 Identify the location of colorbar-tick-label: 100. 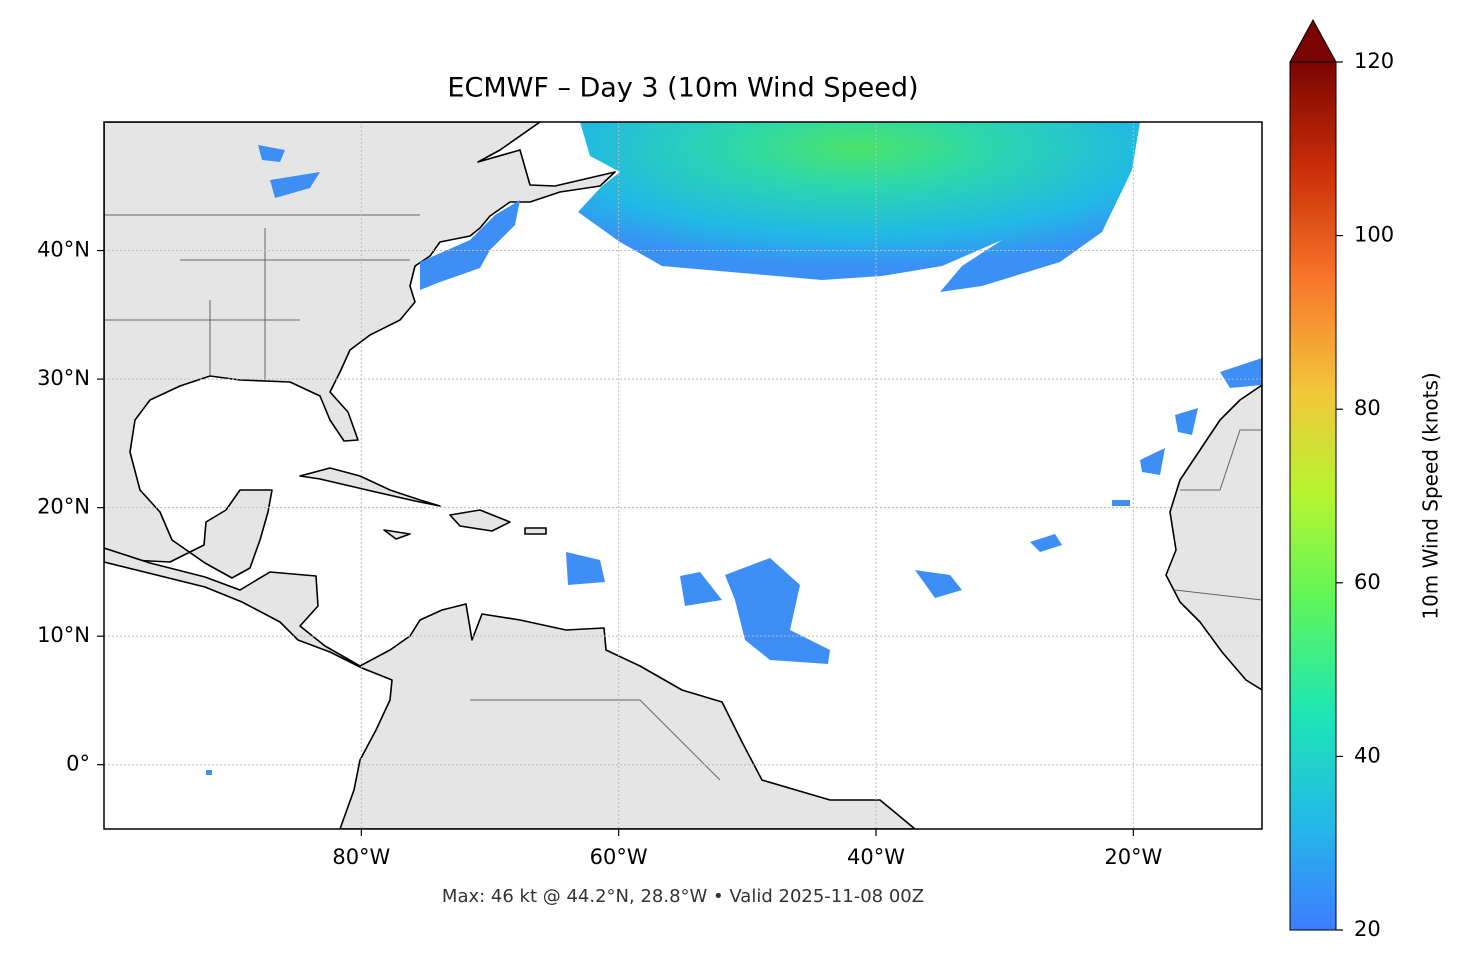
(1374, 235).